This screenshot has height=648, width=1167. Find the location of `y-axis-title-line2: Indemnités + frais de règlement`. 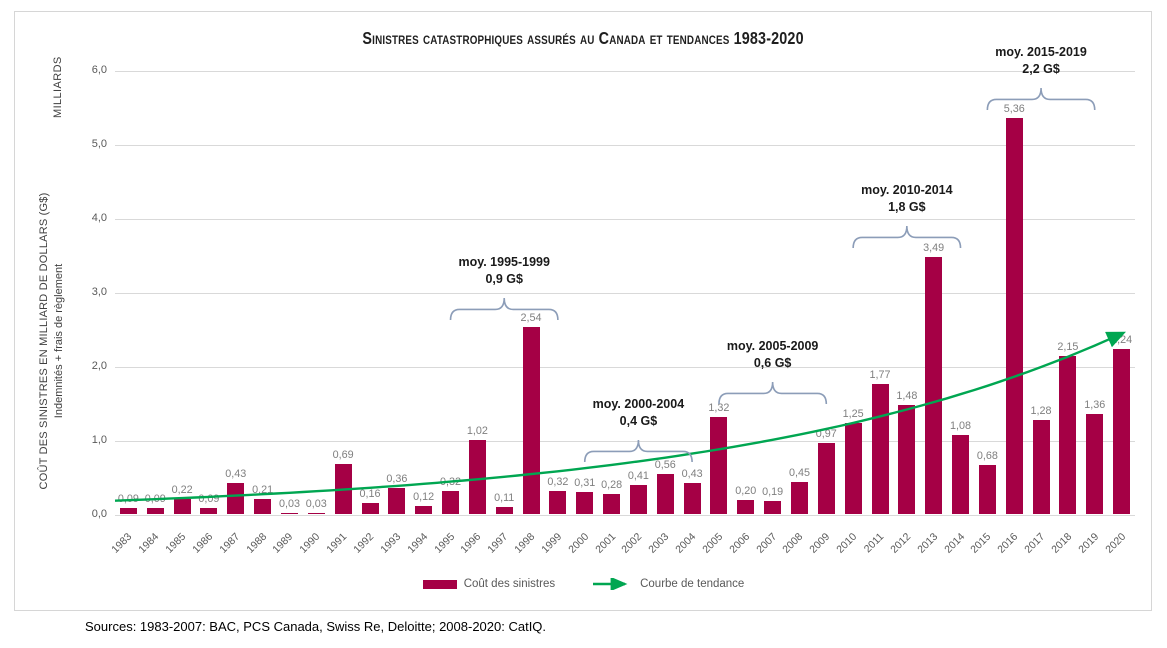

y-axis-title-line2: Indemnités + frais de règlement is located at coordinates (59, 341).